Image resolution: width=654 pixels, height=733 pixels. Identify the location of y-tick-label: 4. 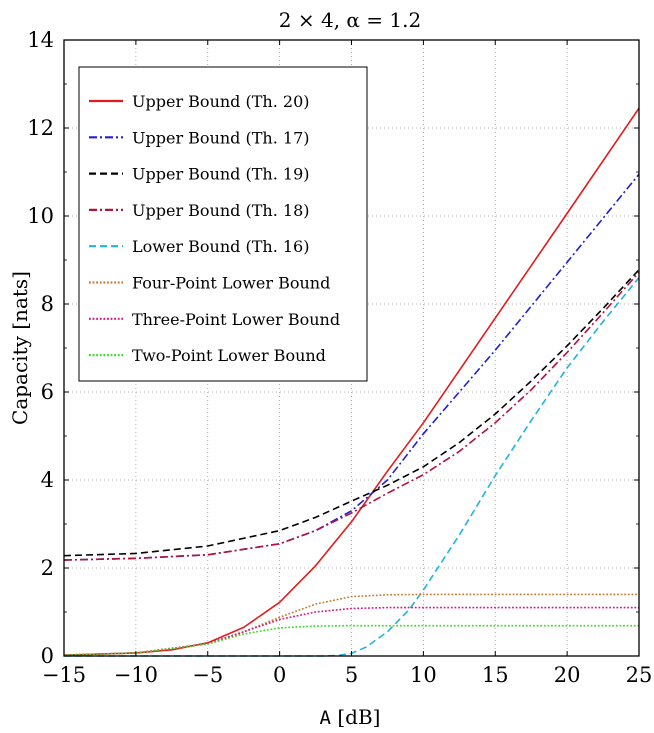
(47, 480).